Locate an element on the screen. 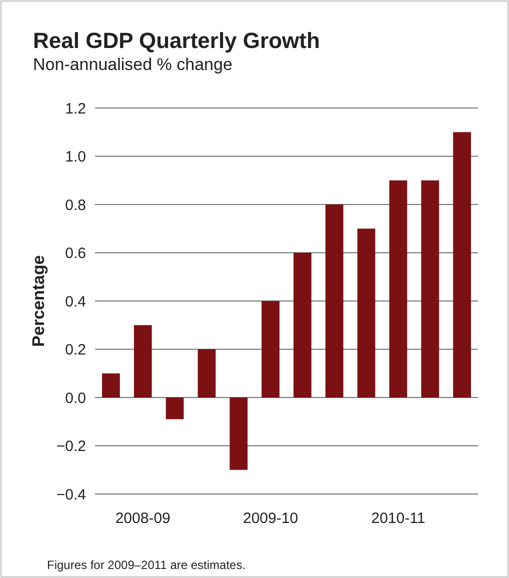 This screenshot has height=578, width=509. y-tick-label: −0.2 is located at coordinates (71, 446).